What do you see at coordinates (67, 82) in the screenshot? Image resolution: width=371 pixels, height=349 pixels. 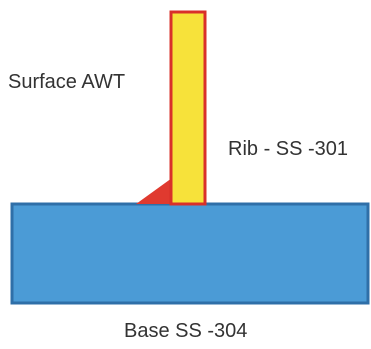 I see `weld-label: Surface AWT` at bounding box center [67, 82].